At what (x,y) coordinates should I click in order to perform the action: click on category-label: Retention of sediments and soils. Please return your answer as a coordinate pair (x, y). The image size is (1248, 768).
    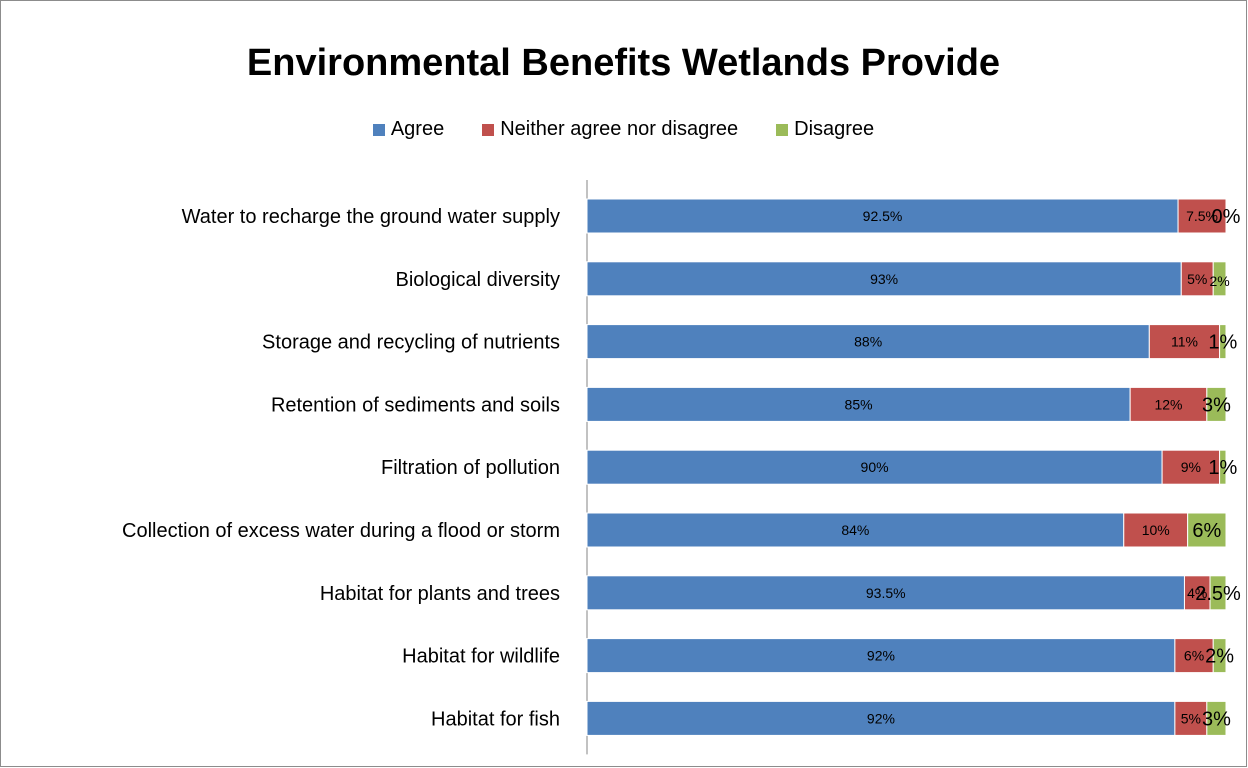
    Looking at the image, I should click on (415, 405).